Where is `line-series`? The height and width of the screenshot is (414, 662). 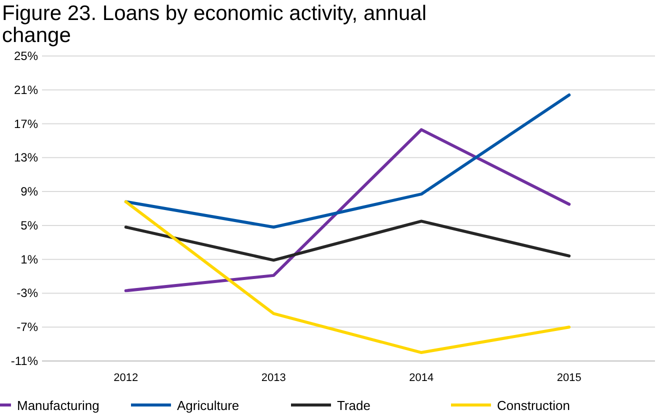 line-series is located at coordinates (347, 241).